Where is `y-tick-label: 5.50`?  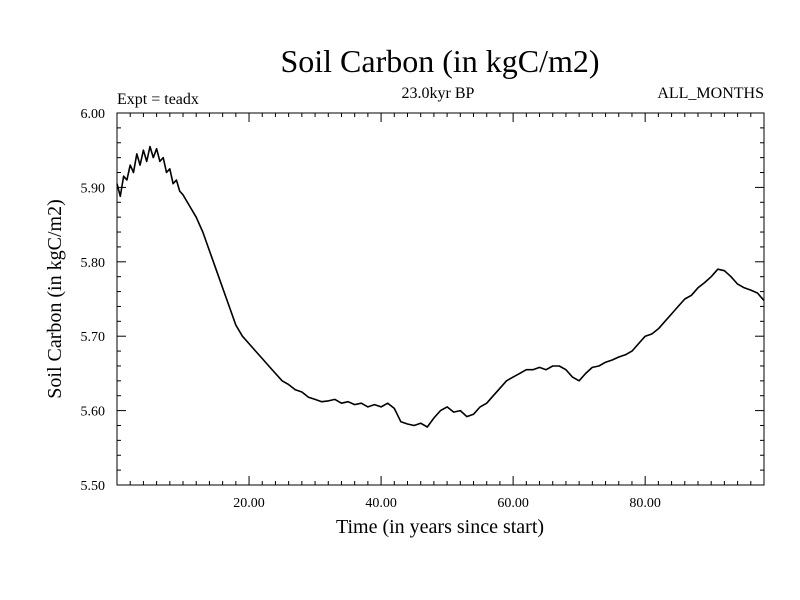
y-tick-label: 5.50 is located at coordinates (93, 486).